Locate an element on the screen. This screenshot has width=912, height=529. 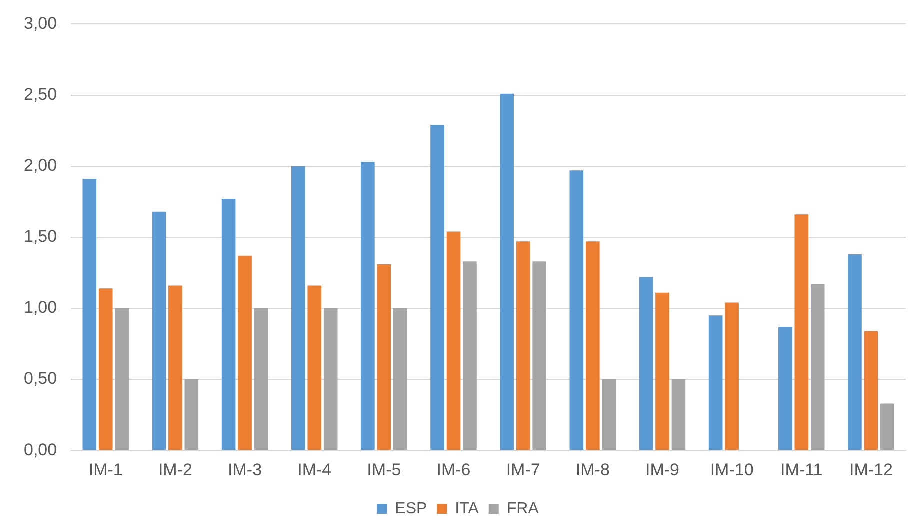
y-tick-label: 2,50 is located at coordinates (41, 94).